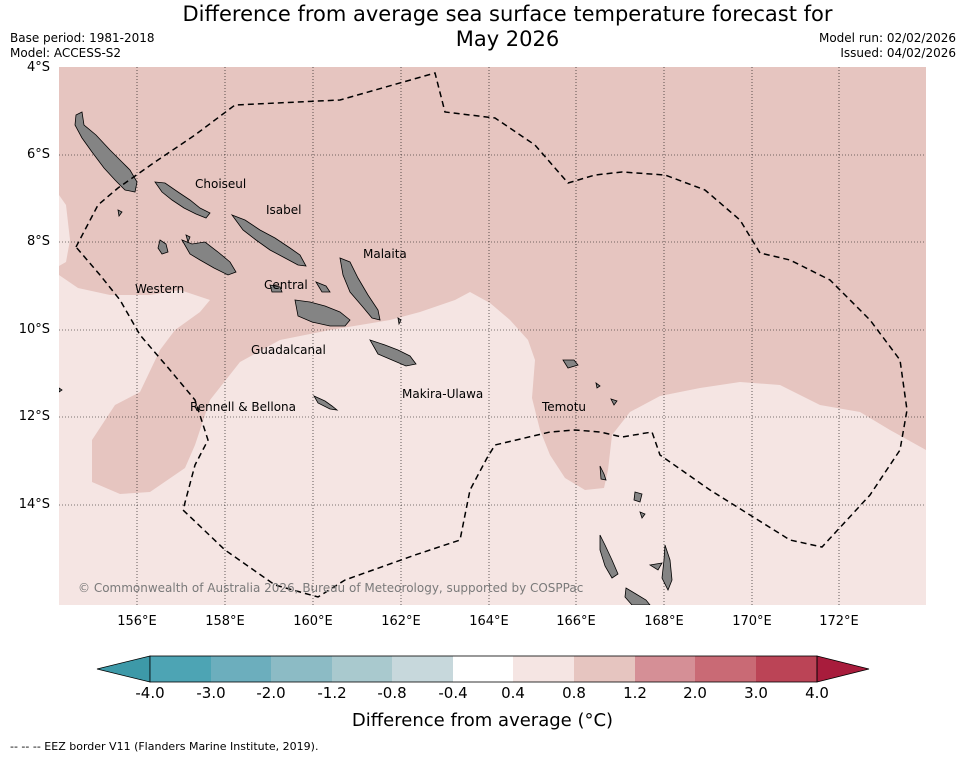 This screenshot has width=965, height=758. What do you see at coordinates (576, 621) in the screenshot?
I see `lon-label-166e: 166°E` at bounding box center [576, 621].